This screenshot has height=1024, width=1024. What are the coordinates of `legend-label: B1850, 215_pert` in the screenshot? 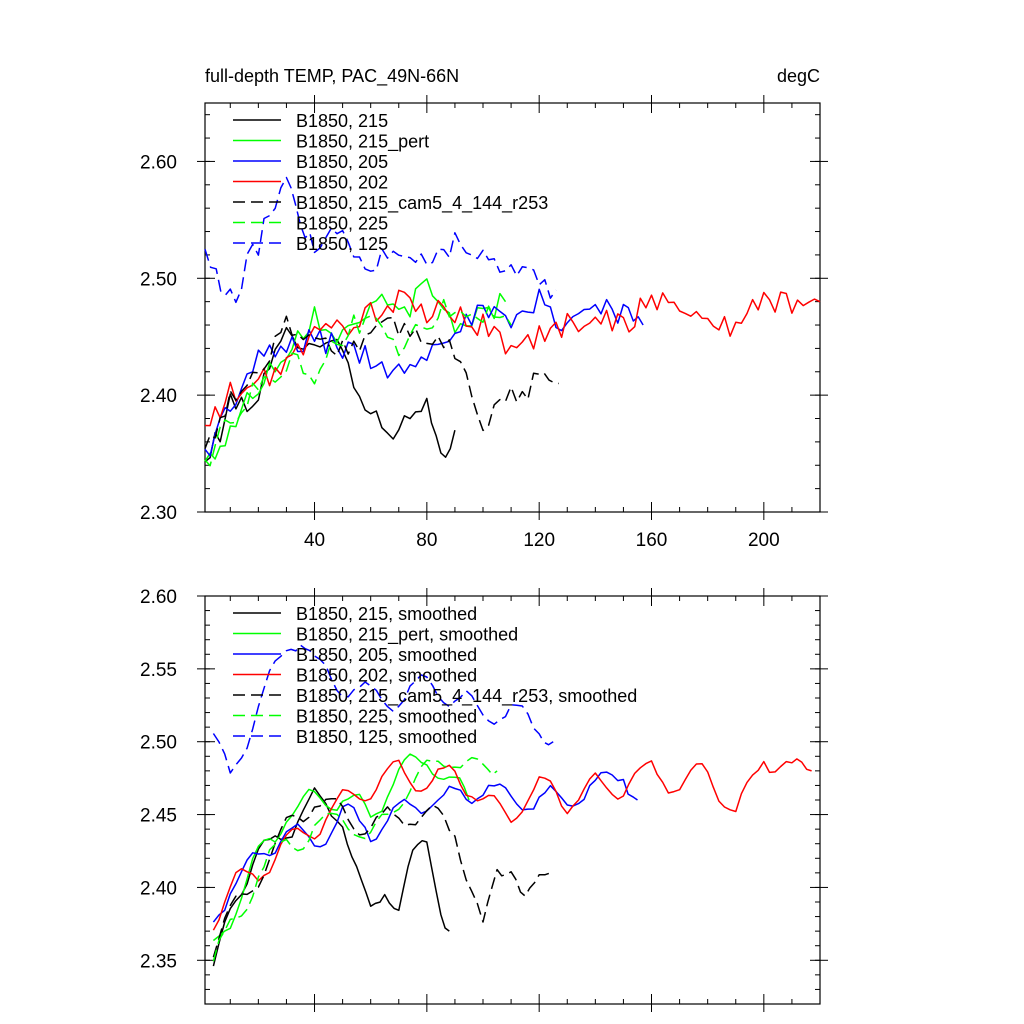 It's located at (362, 142).